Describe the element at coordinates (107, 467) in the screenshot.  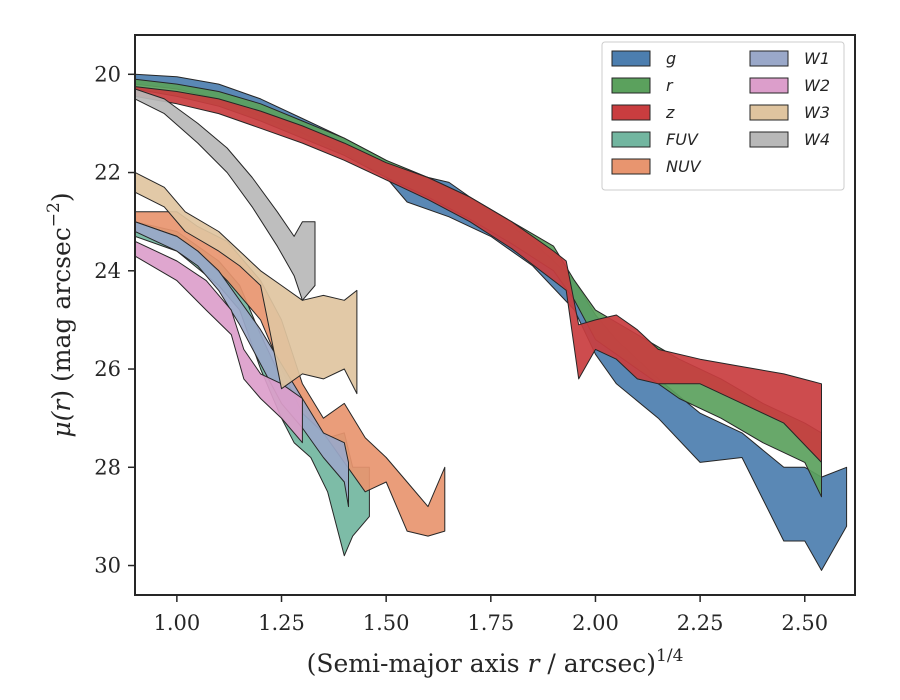
I see `y-tick-label: 28` at that location.